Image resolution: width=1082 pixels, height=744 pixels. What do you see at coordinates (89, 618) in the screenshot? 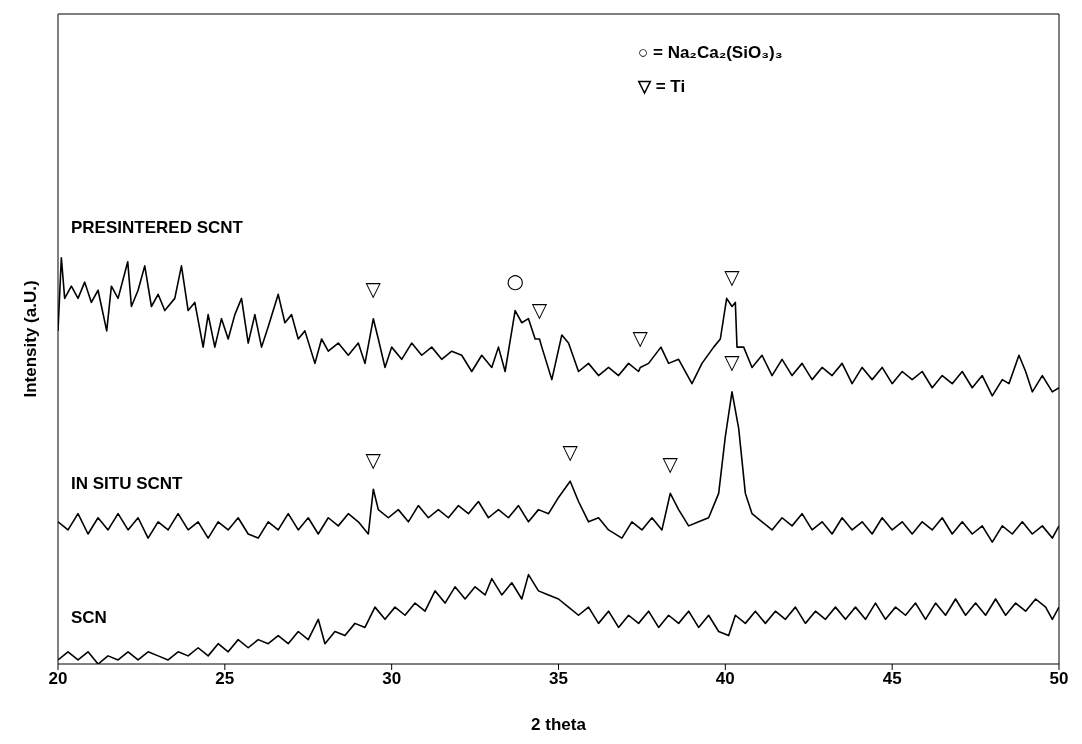
I see `series-label: SCN` at bounding box center [89, 618].